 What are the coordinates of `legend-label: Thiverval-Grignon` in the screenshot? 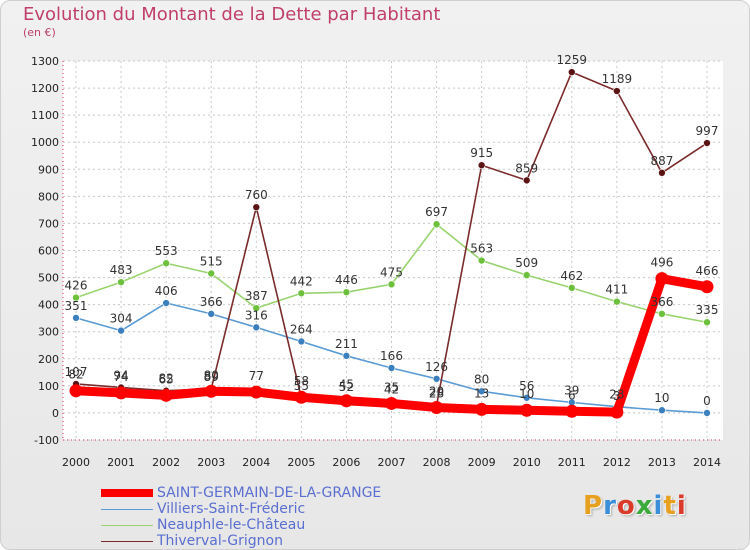 It's located at (220, 541).